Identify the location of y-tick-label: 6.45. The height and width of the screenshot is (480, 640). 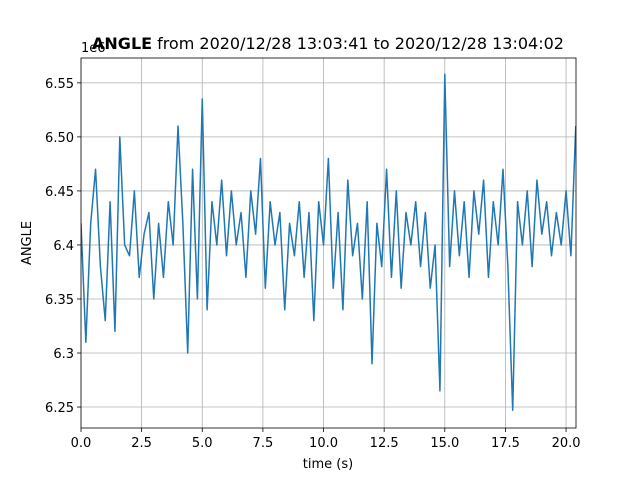
(59, 192).